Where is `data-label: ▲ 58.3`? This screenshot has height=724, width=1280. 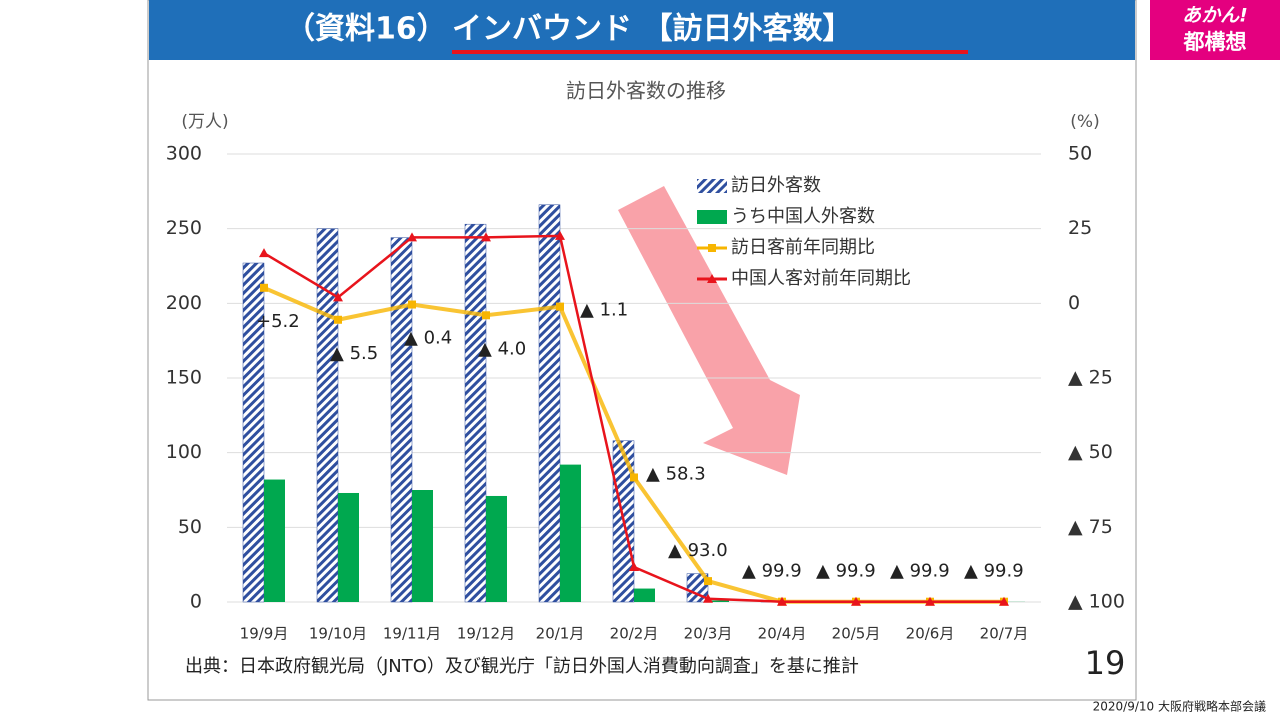 data-label: ▲ 58.3 is located at coordinates (676, 473).